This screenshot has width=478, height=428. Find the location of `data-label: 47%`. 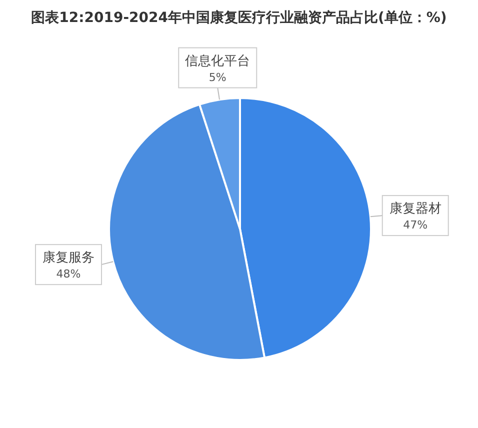

data-label: 47% is located at coordinates (415, 225).